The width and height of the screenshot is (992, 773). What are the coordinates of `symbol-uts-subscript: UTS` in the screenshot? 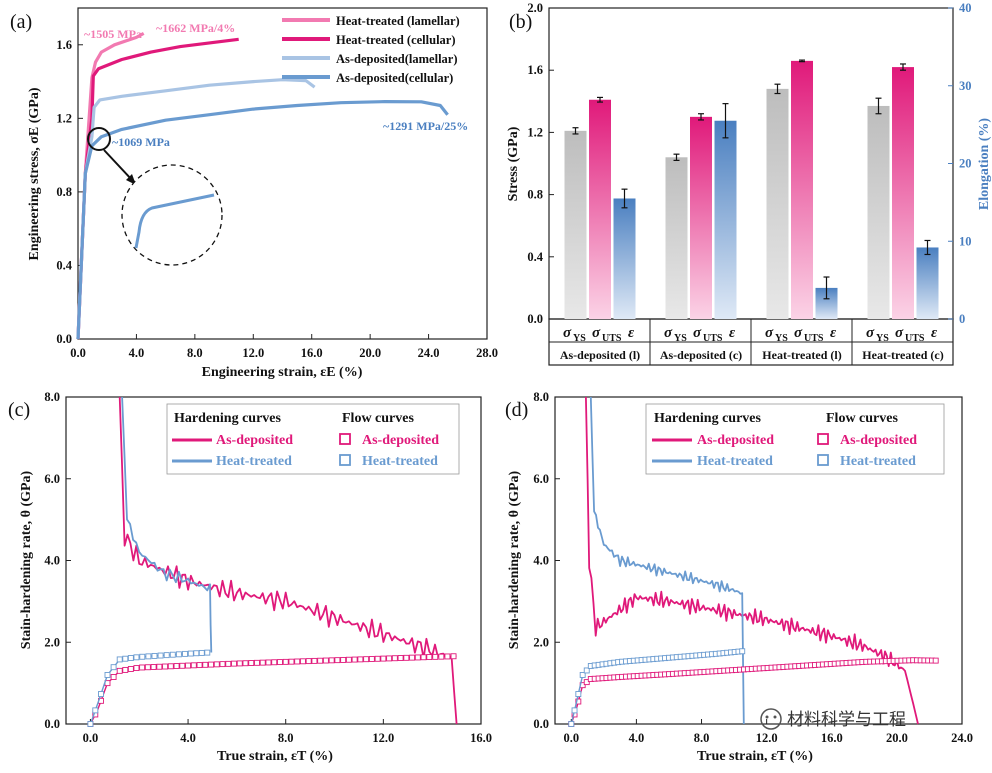 It's located at (814, 338).